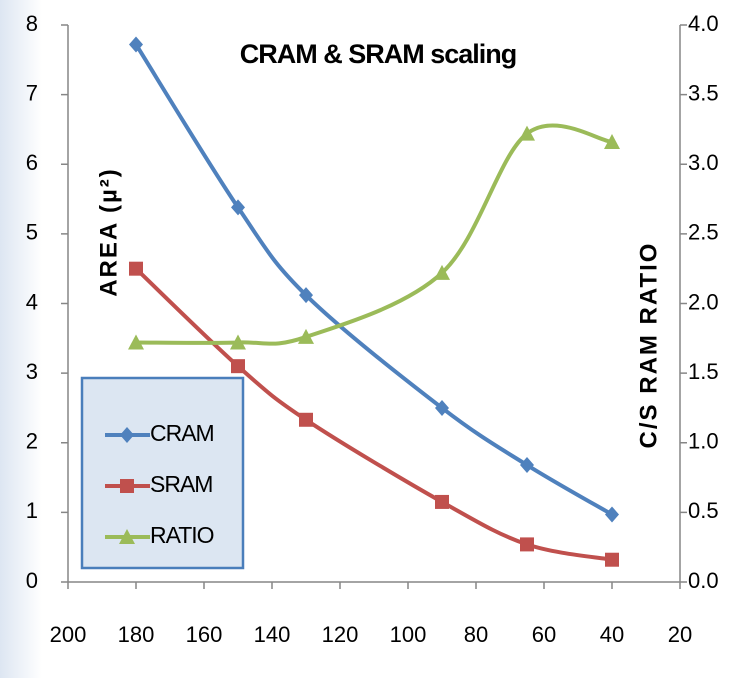 Image resolution: width=744 pixels, height=678 pixels. Describe the element at coordinates (703, 510) in the screenshot. I see `y2-tick-label: 0.5` at that location.